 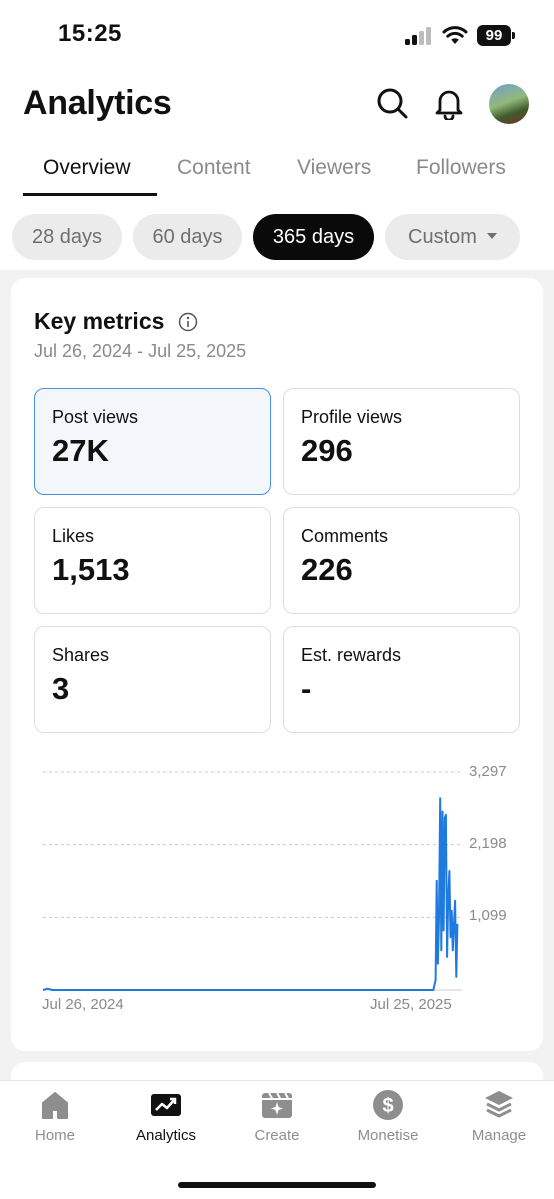 I want to click on nav-label: Analytics, so click(x=166, y=1135).